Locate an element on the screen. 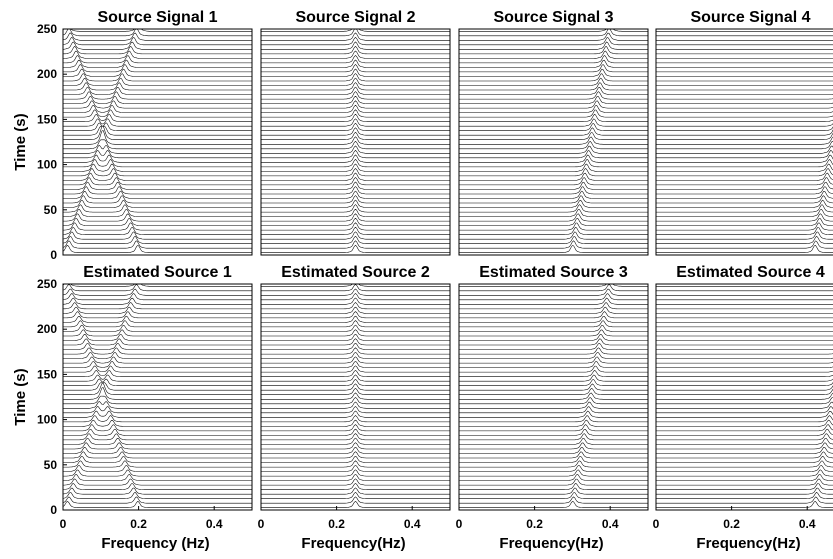 The image size is (833, 559). x-tick-label: 0.4 is located at coordinates (214, 524).